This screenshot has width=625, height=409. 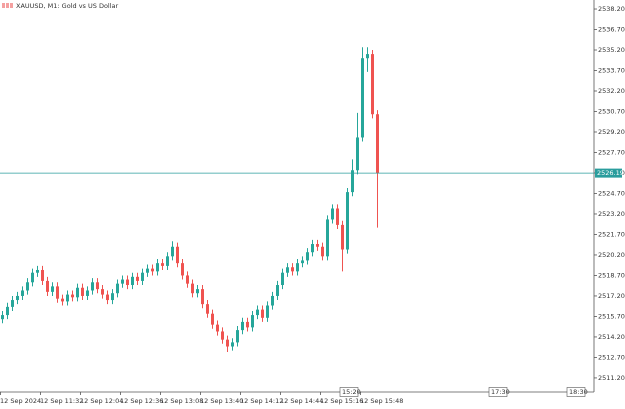 I want to click on price-label: 2526.19, so click(x=610, y=173).